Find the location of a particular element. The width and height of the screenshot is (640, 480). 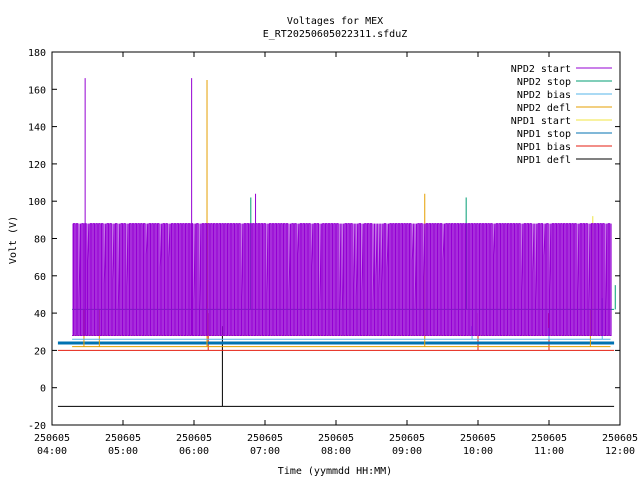

x-tick-time-label: 12:00 is located at coordinates (620, 451).